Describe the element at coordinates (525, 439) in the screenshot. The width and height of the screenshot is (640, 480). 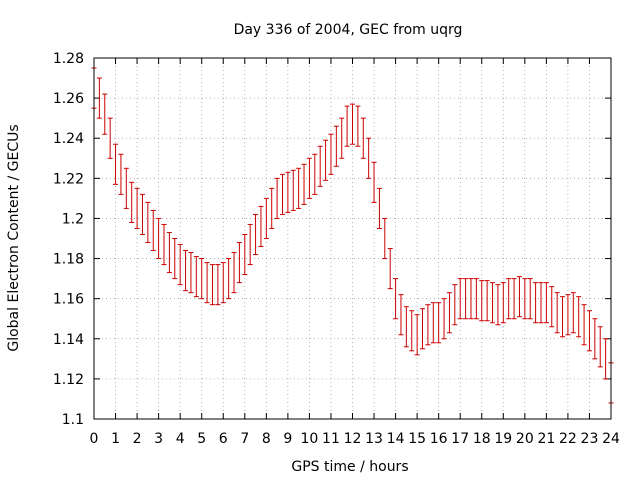
I see `x-tick-label: 20` at that location.